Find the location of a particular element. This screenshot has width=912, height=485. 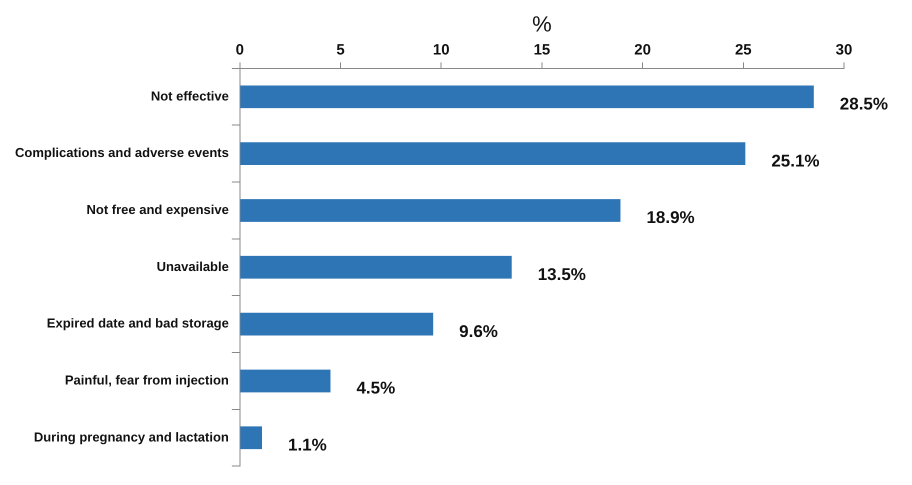

x-tick-label: 5 is located at coordinates (340, 50).